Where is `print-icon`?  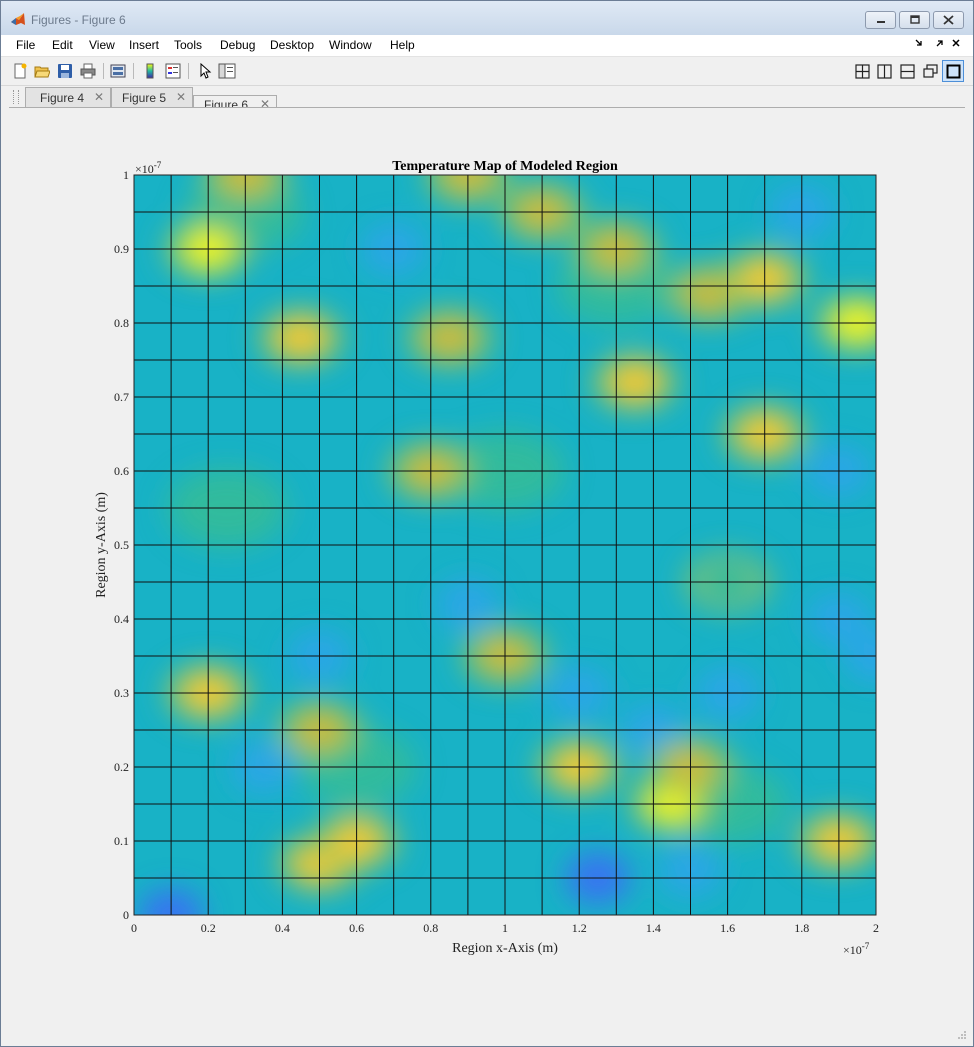
print-icon is located at coordinates (88, 71).